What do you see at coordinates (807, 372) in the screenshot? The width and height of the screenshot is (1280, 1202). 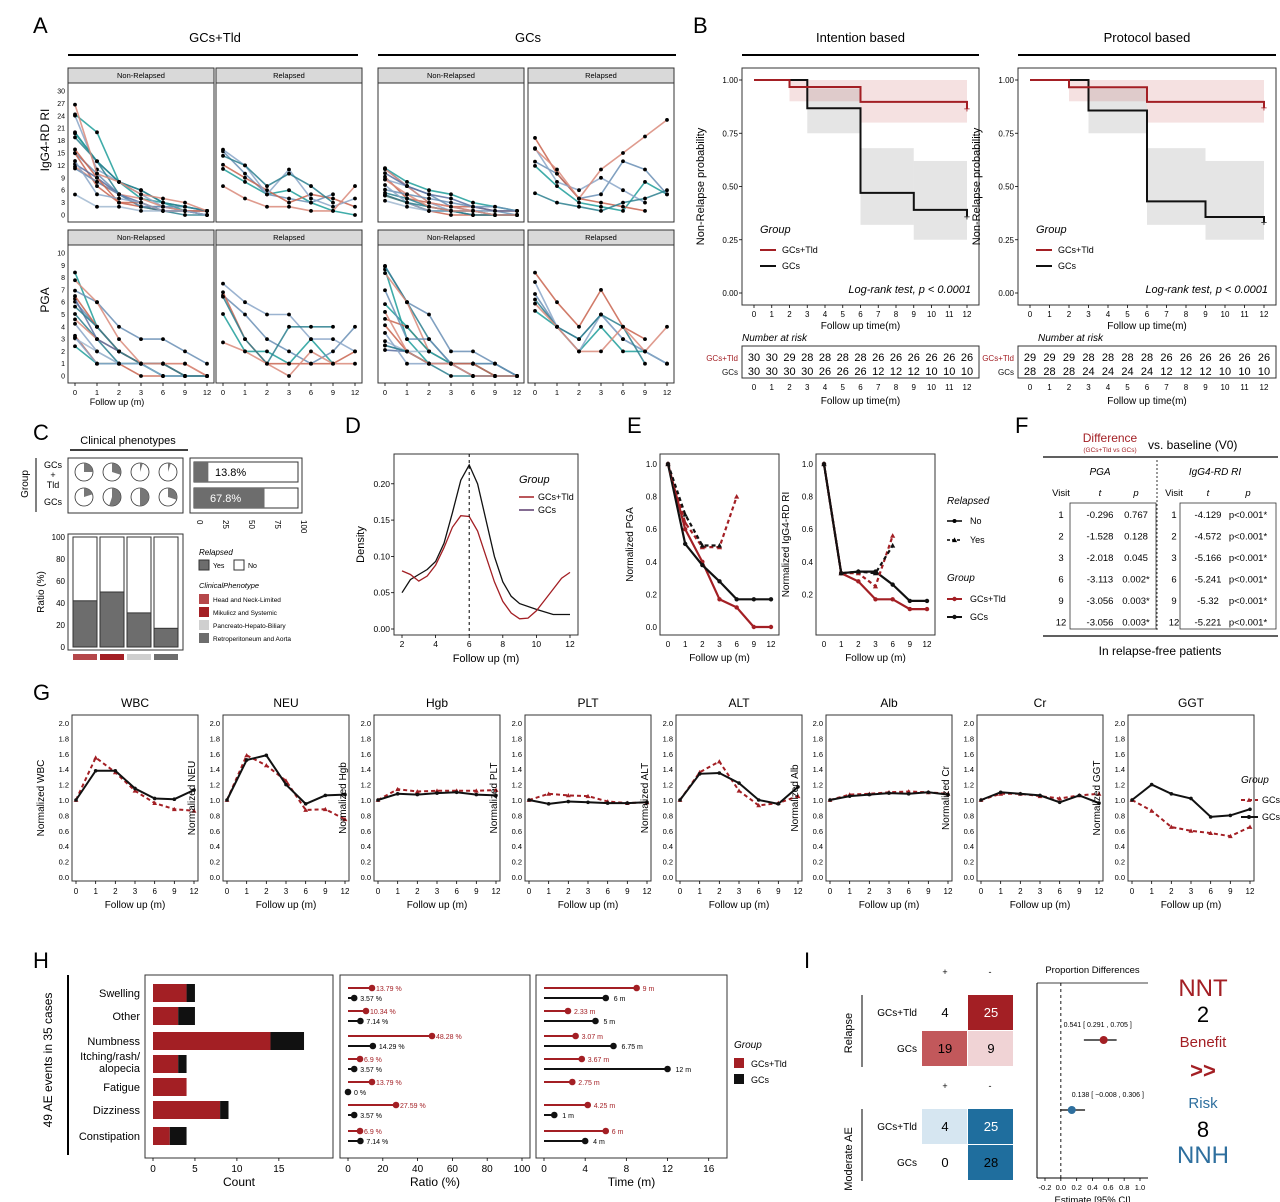 I see `risk-value: 30` at bounding box center [807, 372].